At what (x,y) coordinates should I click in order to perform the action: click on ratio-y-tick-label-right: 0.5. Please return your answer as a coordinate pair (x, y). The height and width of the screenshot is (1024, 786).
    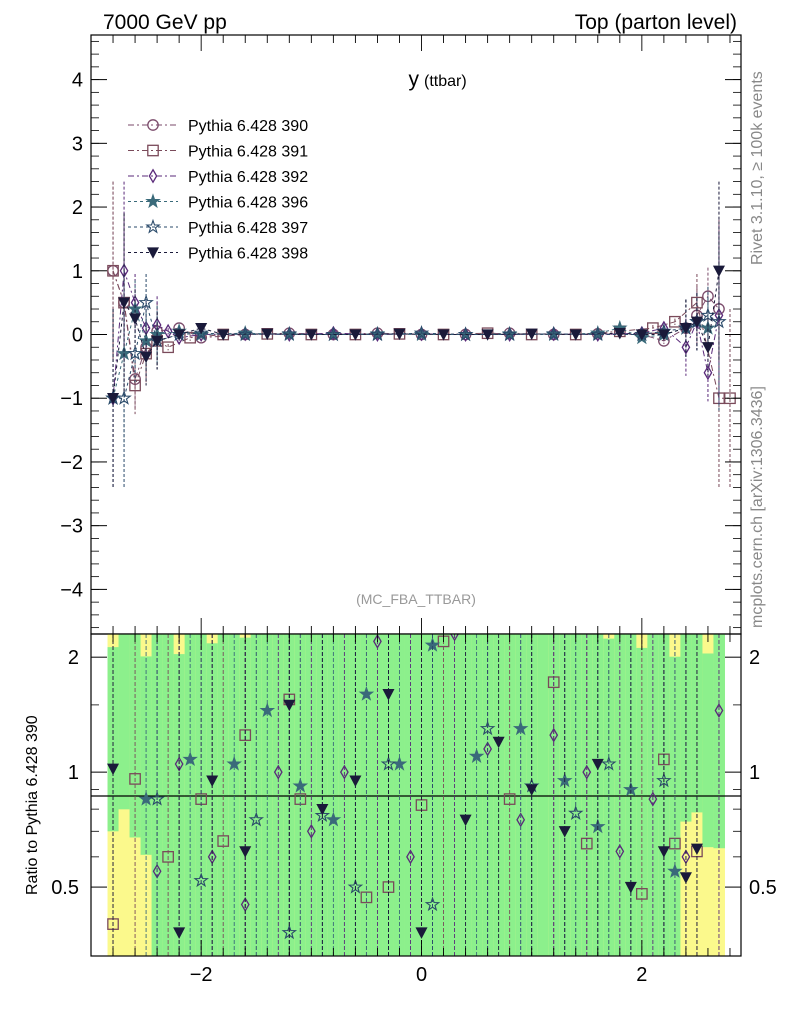
    Looking at the image, I should click on (763, 888).